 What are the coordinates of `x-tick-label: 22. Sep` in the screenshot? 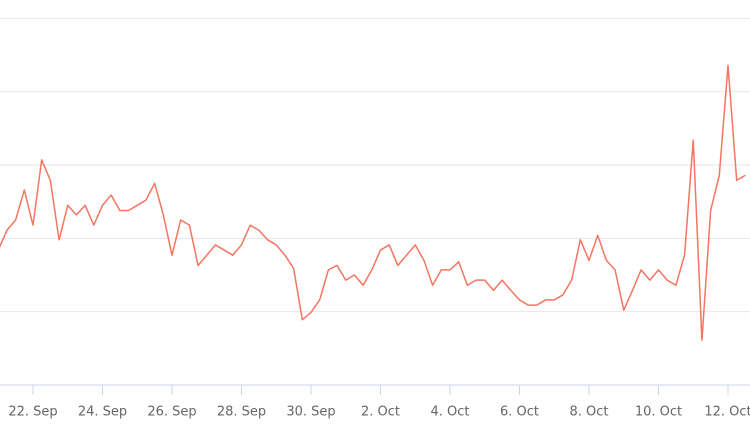 It's located at (32, 412).